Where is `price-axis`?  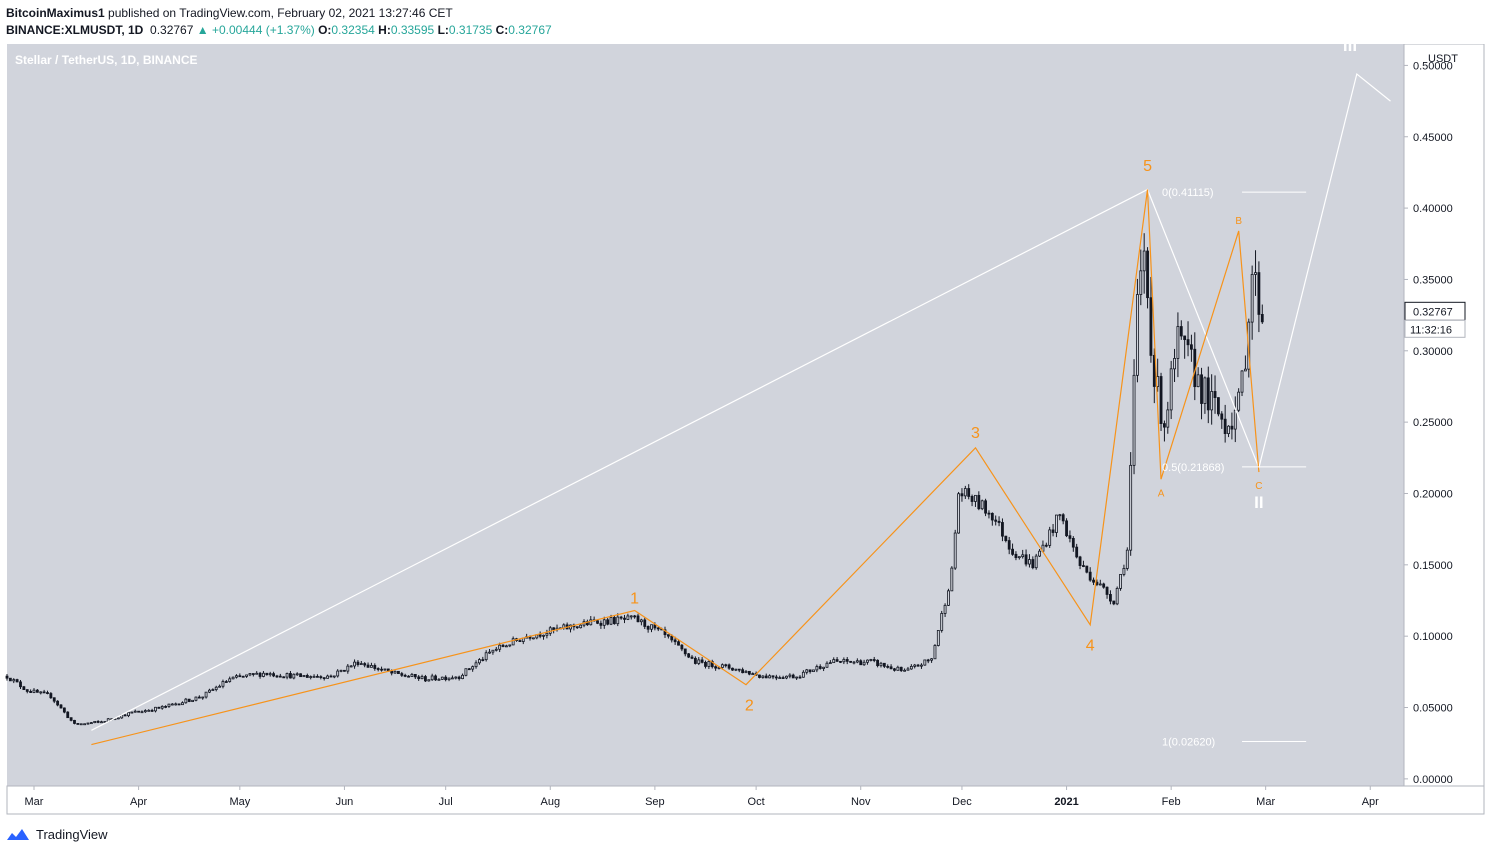
price-axis is located at coordinates (1444, 415).